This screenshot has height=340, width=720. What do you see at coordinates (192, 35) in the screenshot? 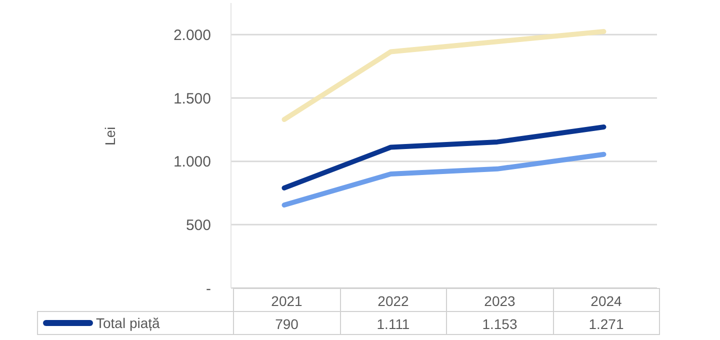
I see `y-tick-label: 2.000` at bounding box center [192, 35].